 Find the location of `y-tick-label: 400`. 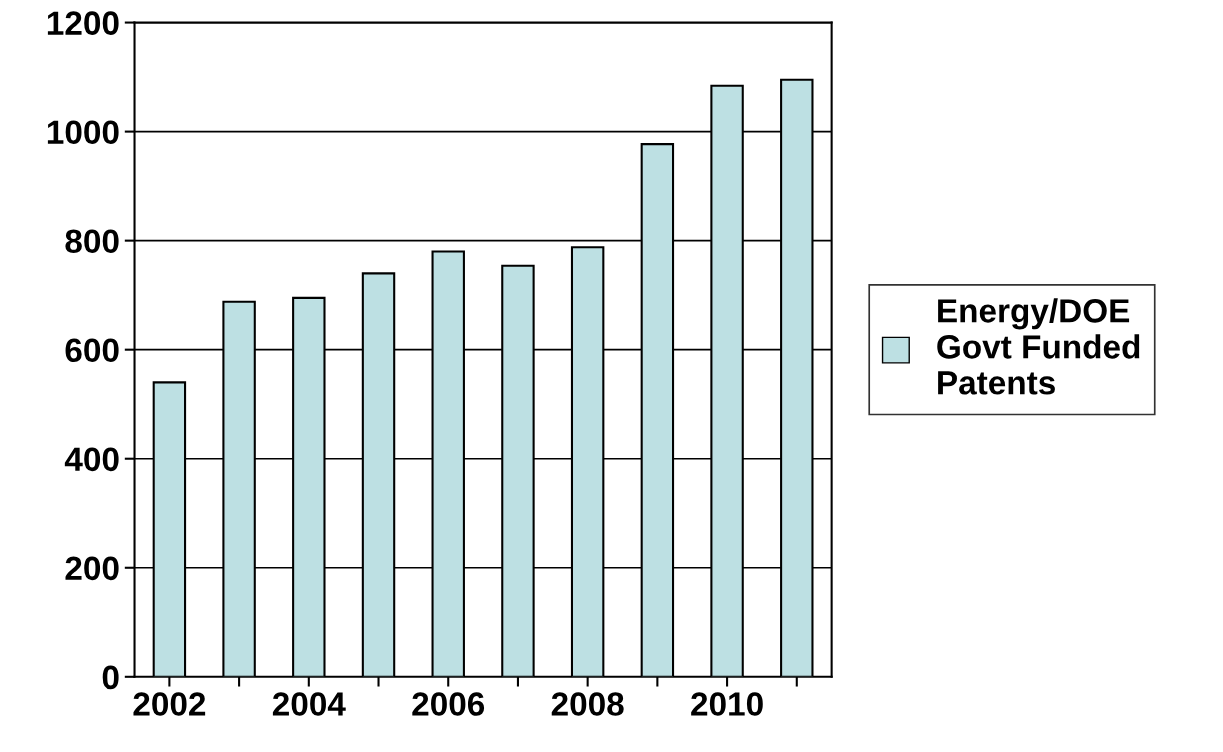

y-tick-label: 400 is located at coordinates (91, 459).